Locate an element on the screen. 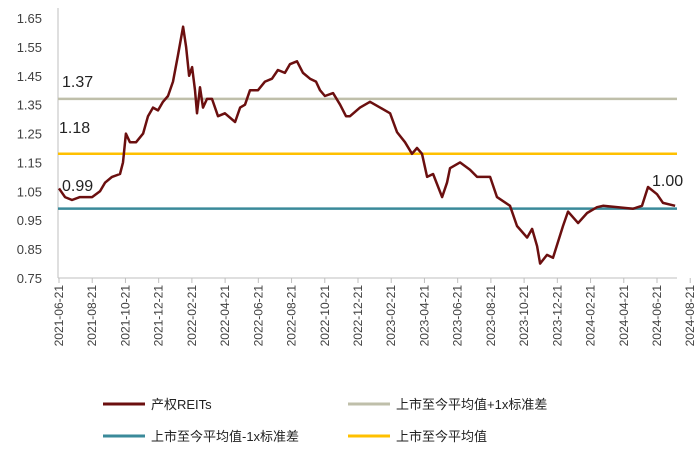 This screenshot has height=454, width=700. x-tick-label: 2022-10-21 is located at coordinates (325, 316).